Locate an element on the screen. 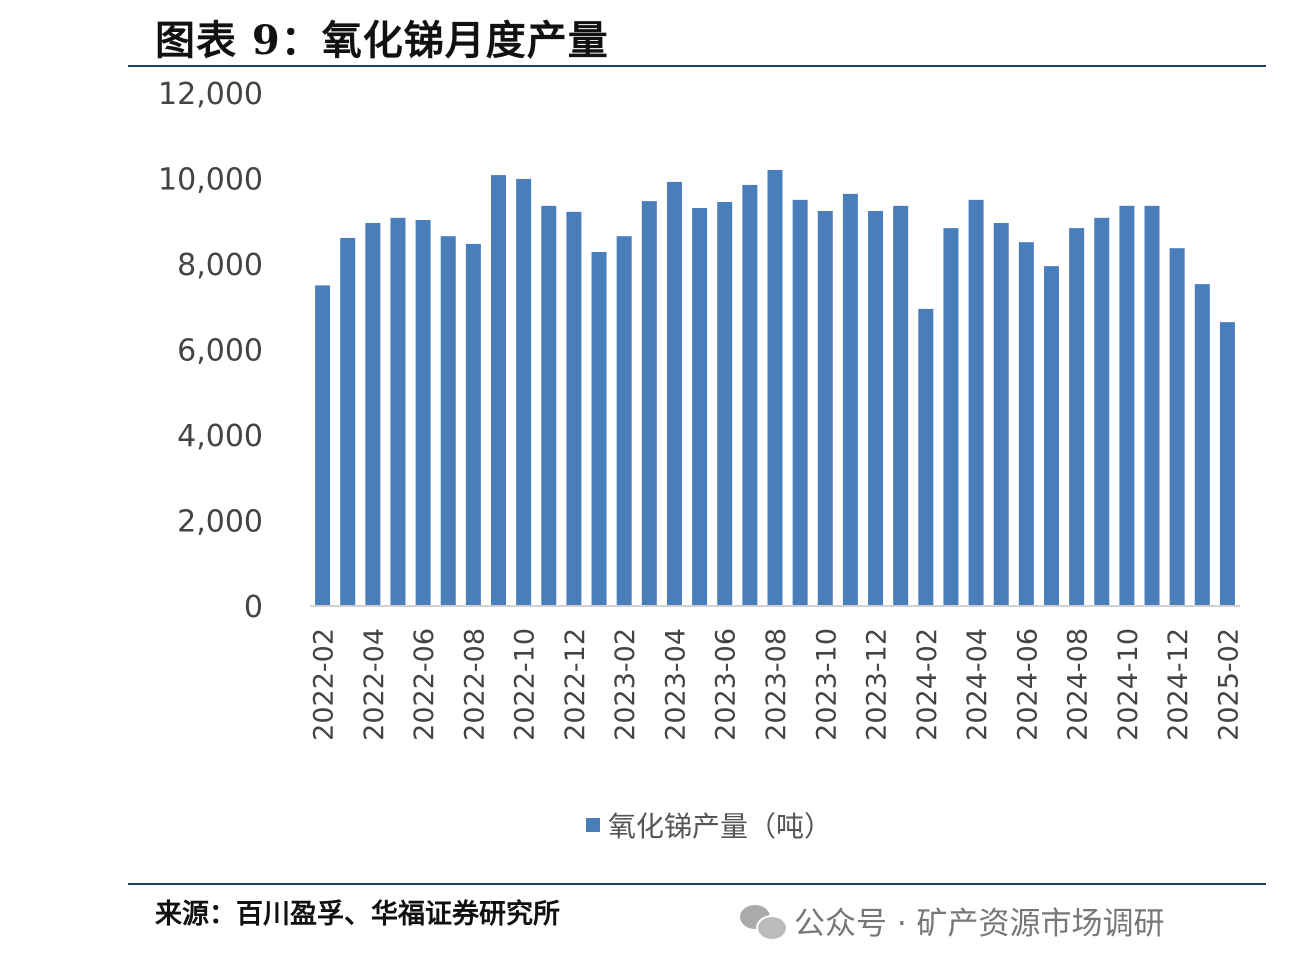  x-tick-label: 2022-12 is located at coordinates (575, 684).